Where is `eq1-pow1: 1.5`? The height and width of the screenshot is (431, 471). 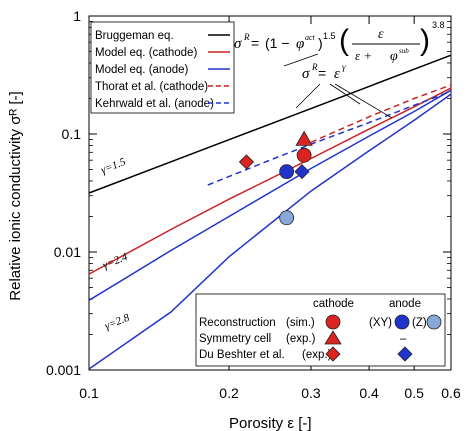 eq1-pow1: 1.5 is located at coordinates (329, 36).